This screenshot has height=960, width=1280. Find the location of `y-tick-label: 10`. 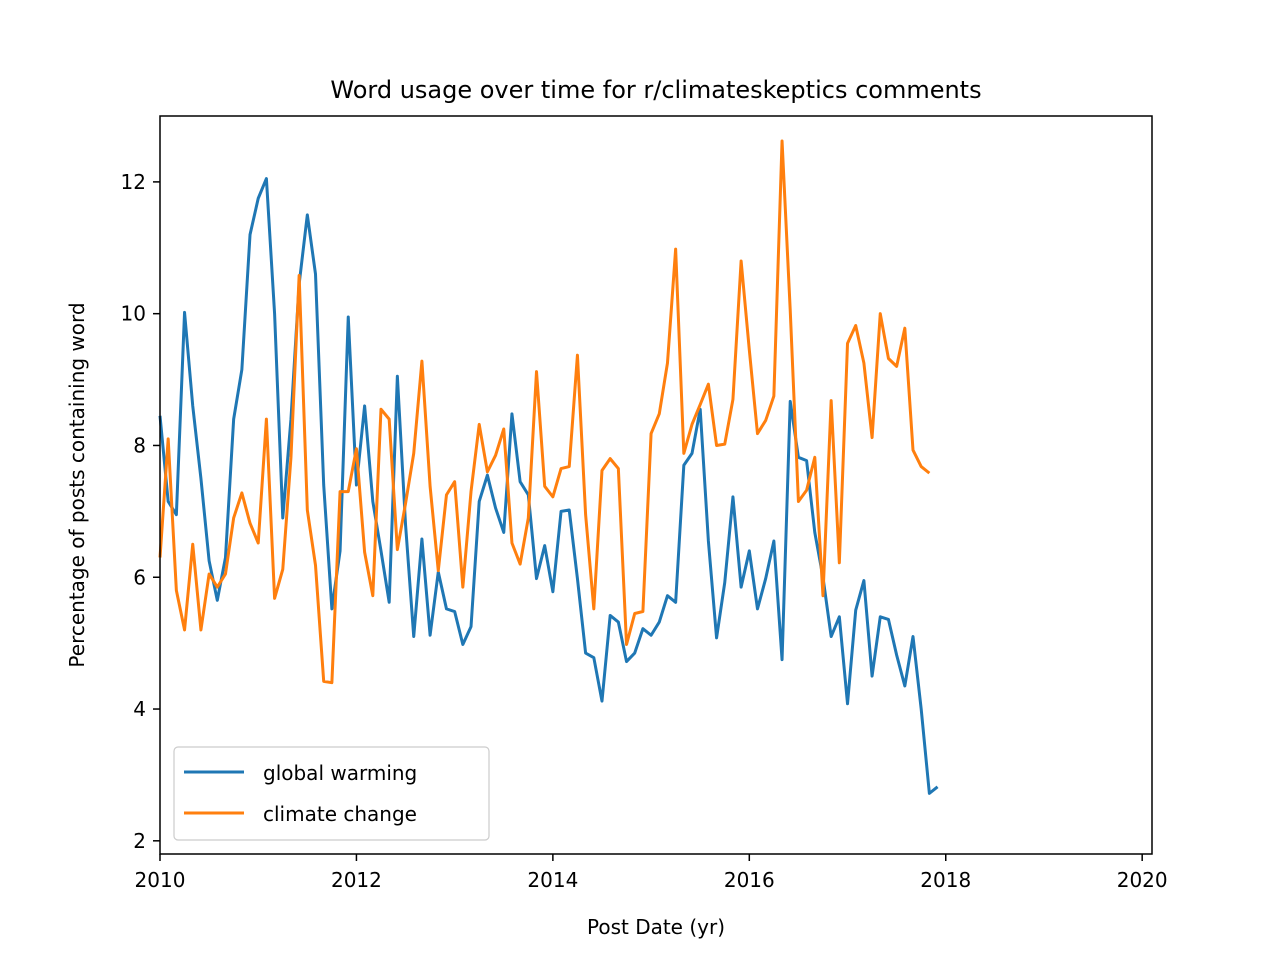

y-tick-label: 10 is located at coordinates (133, 314).